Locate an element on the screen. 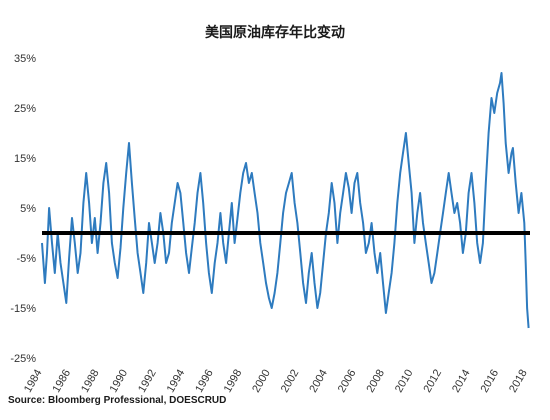 The width and height of the screenshot is (550, 420). y-tick-label: 35% is located at coordinates (25, 59).